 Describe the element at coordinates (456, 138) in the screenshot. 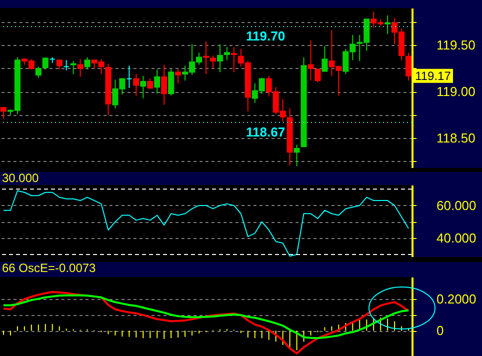

I see `y-tick-label: 118.50` at that location.